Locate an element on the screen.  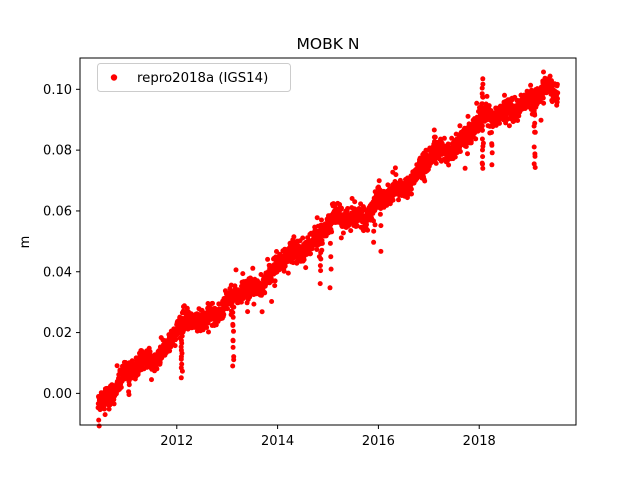
legend: repro2018a (IGS14) is located at coordinates (194, 77).